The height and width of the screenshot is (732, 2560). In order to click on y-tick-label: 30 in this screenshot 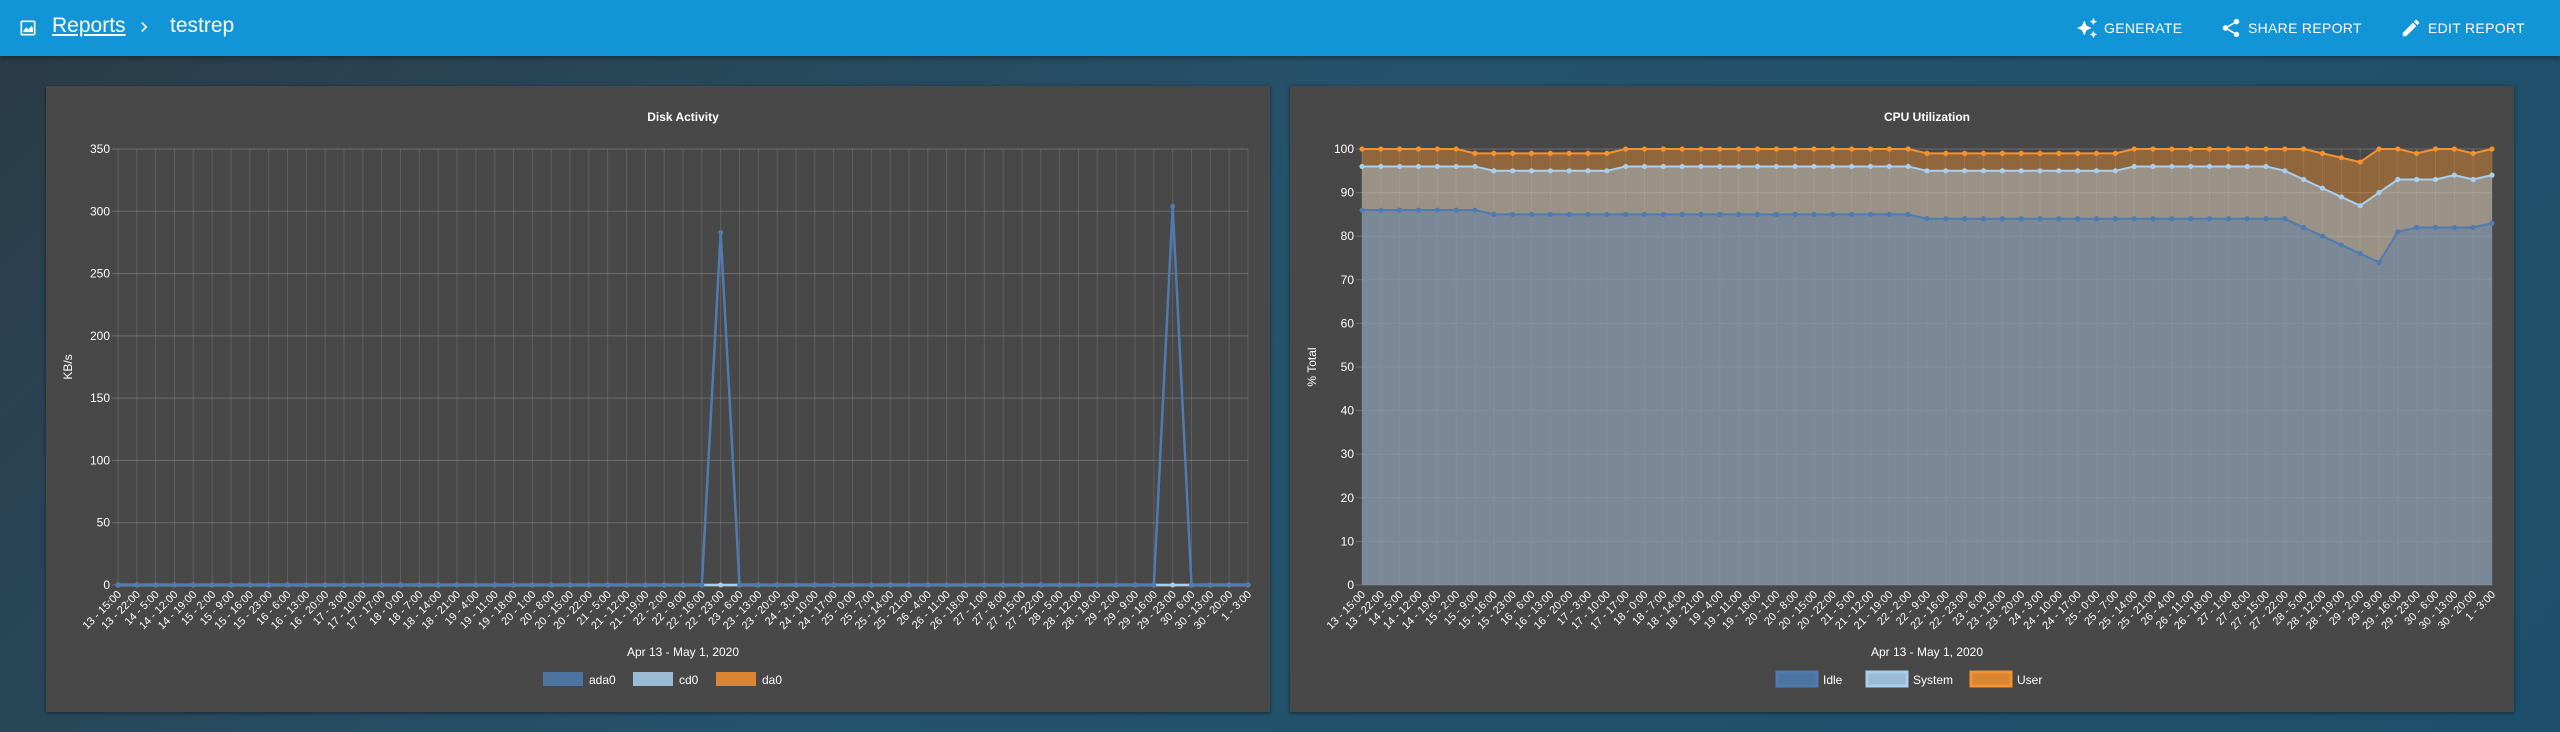, I will do `click(1348, 454)`.